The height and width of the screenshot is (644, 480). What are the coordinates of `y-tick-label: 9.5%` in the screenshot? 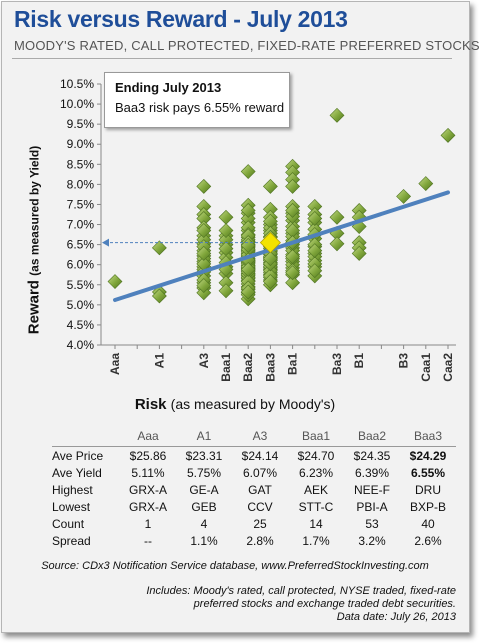 It's located at (81, 124).